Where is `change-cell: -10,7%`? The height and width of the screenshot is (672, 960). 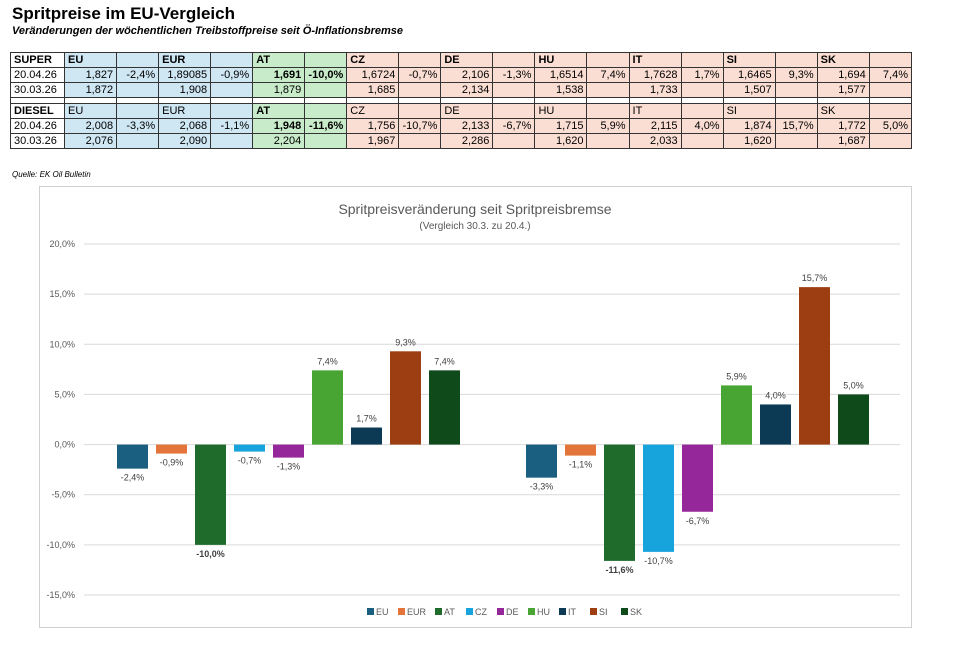
change-cell: -10,7% is located at coordinates (420, 126).